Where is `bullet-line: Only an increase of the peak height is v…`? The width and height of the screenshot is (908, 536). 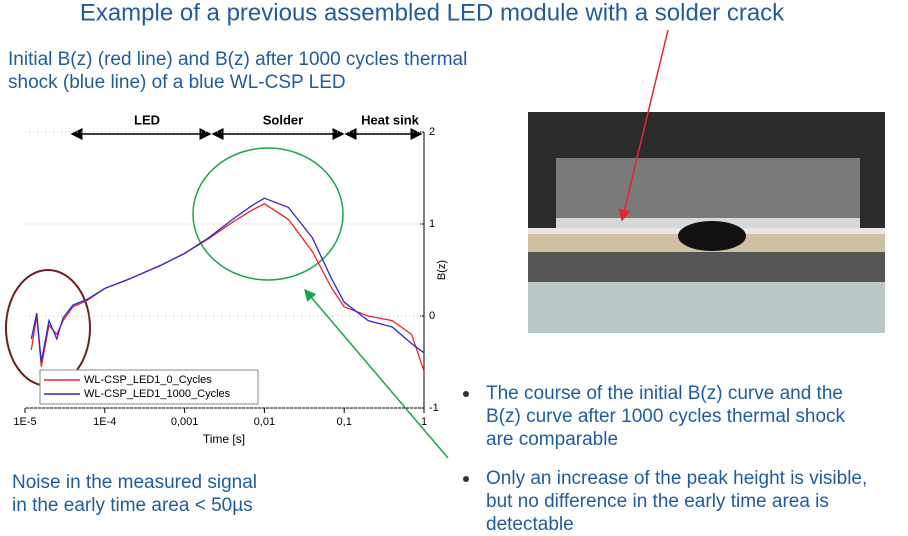
bullet-line: Only an increase of the peak height is v… is located at coordinates (676, 478).